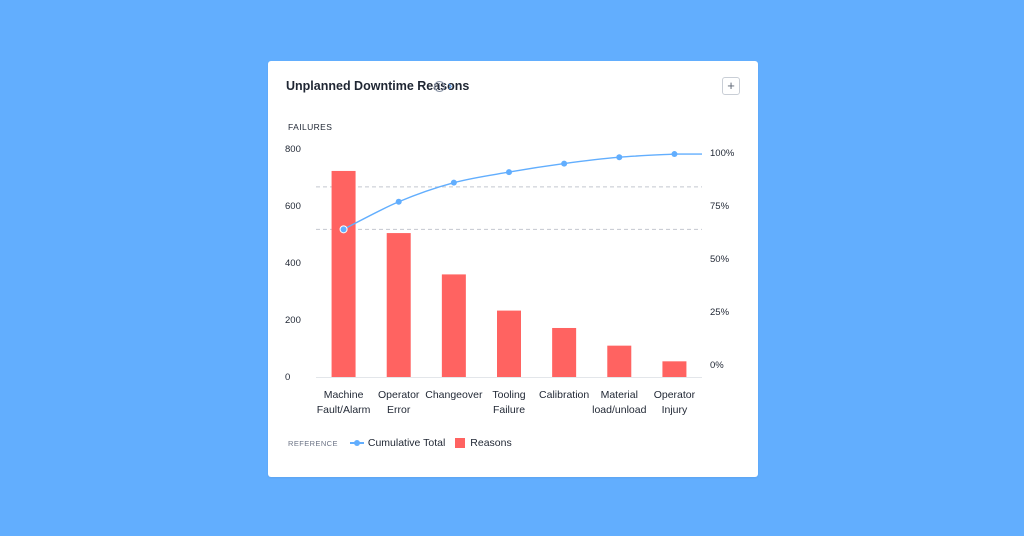  I want to click on cumulative-legend-marker, so click(356, 443).